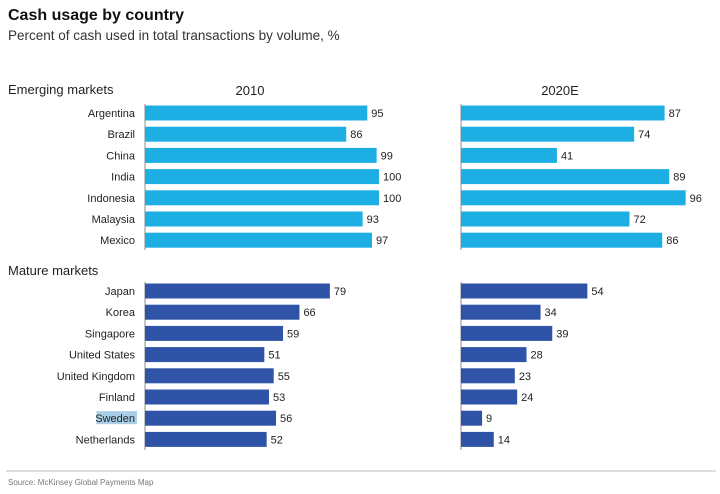 The height and width of the screenshot is (494, 720). Describe the element at coordinates (644, 135) in the screenshot. I see `value-label-brazil-2020e: 74` at that location.